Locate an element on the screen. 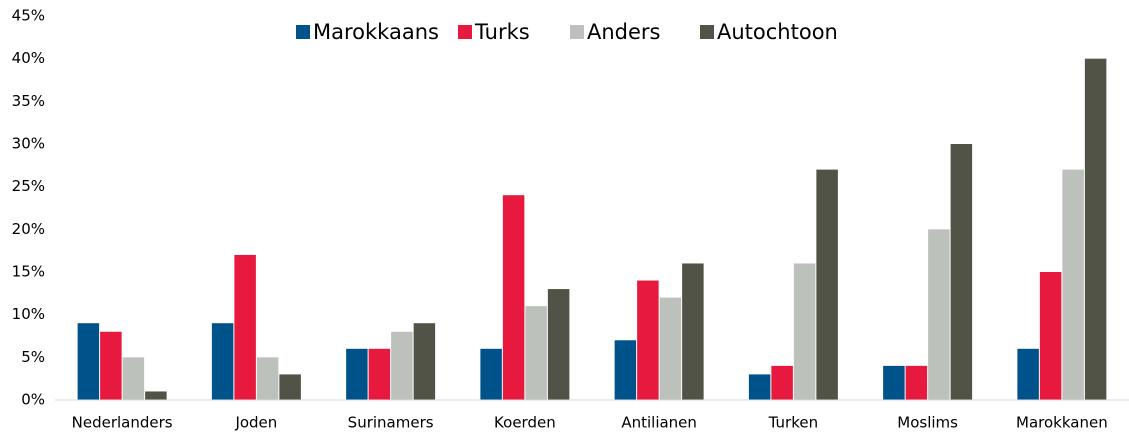  y-tick-label: 0% is located at coordinates (33, 400).